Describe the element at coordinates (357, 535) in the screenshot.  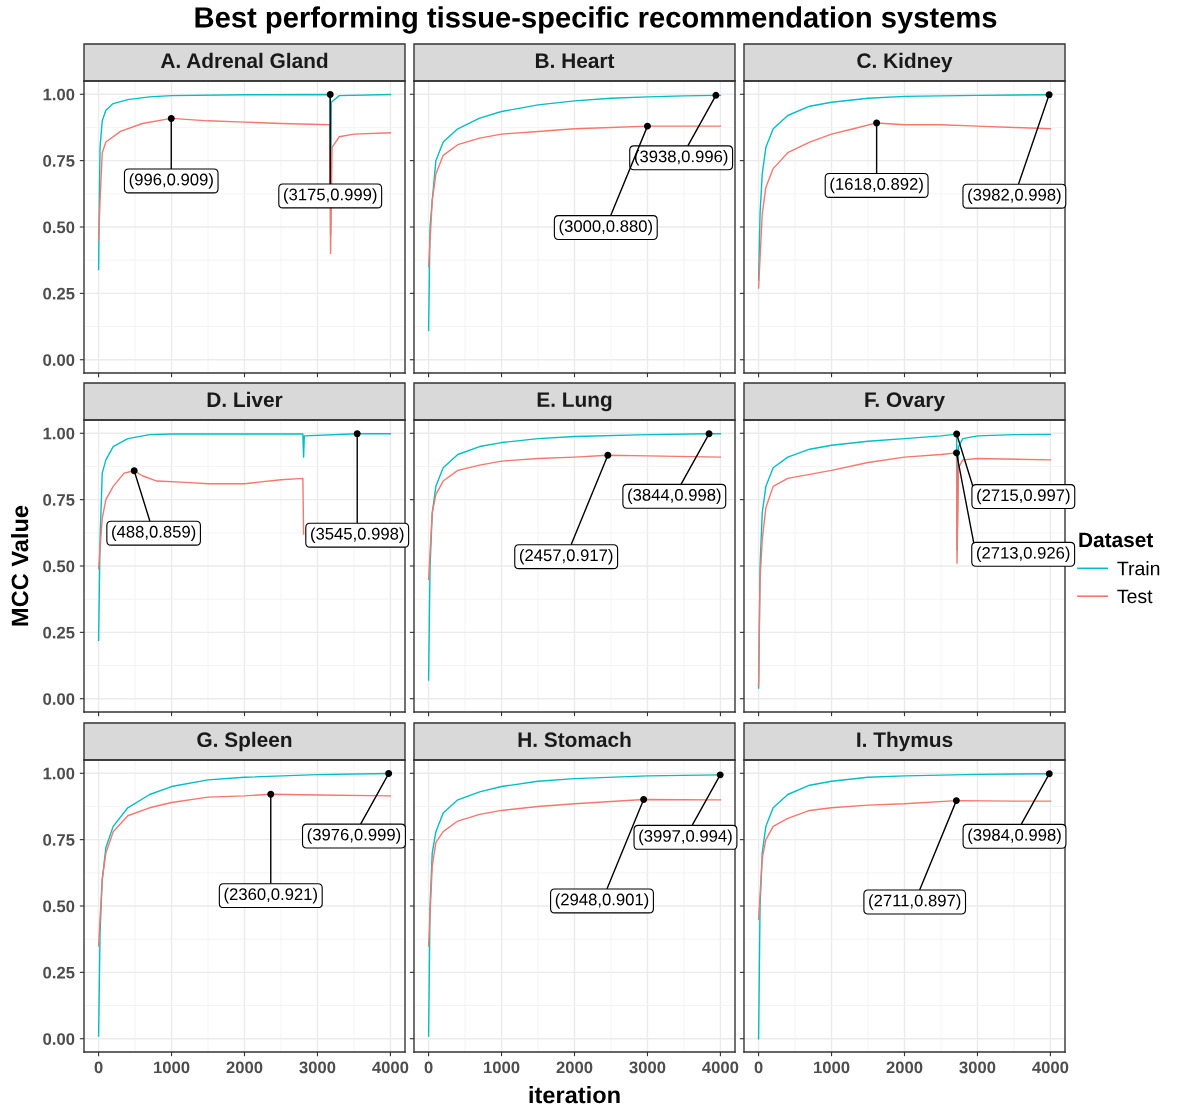
I see `annotation: (3545,0.998)` at that location.